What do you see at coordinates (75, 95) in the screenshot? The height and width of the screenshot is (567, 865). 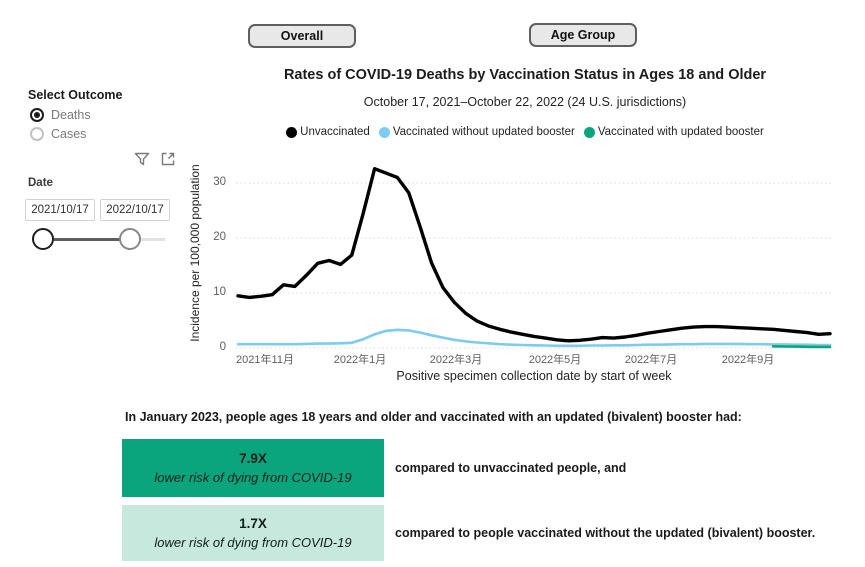 I see `select-outcome-heading: Select Outcome` at bounding box center [75, 95].